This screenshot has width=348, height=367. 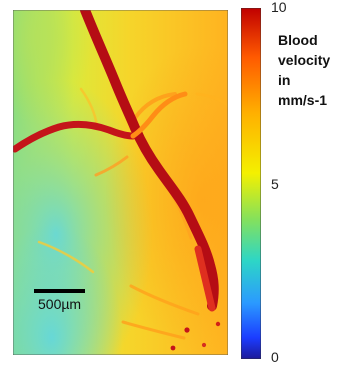 I want to click on colorbar-svg, so click(x=251, y=183).